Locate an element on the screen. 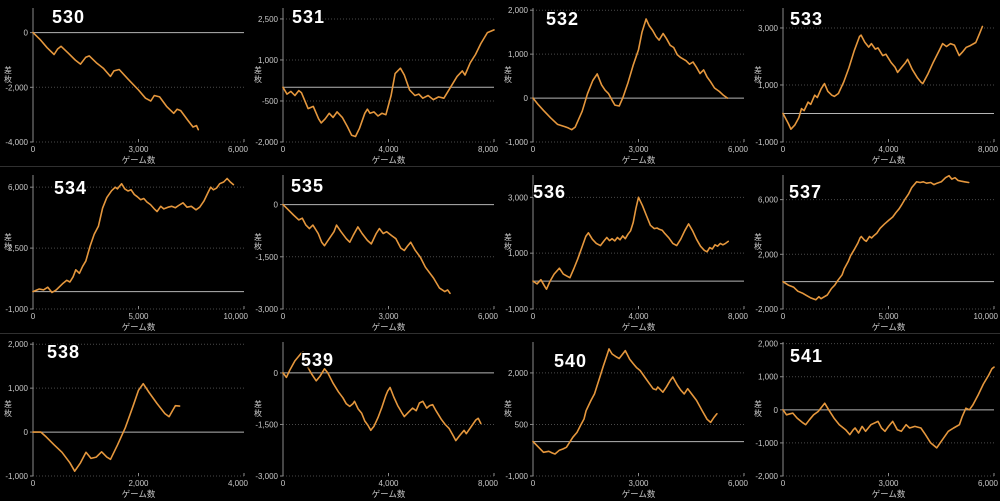 The image size is (1000, 501). chart-cell: 532 2,000 1,000 0 -1,000 0 3,000 6,000 ゲーム数差枚 is located at coordinates (625, 83).